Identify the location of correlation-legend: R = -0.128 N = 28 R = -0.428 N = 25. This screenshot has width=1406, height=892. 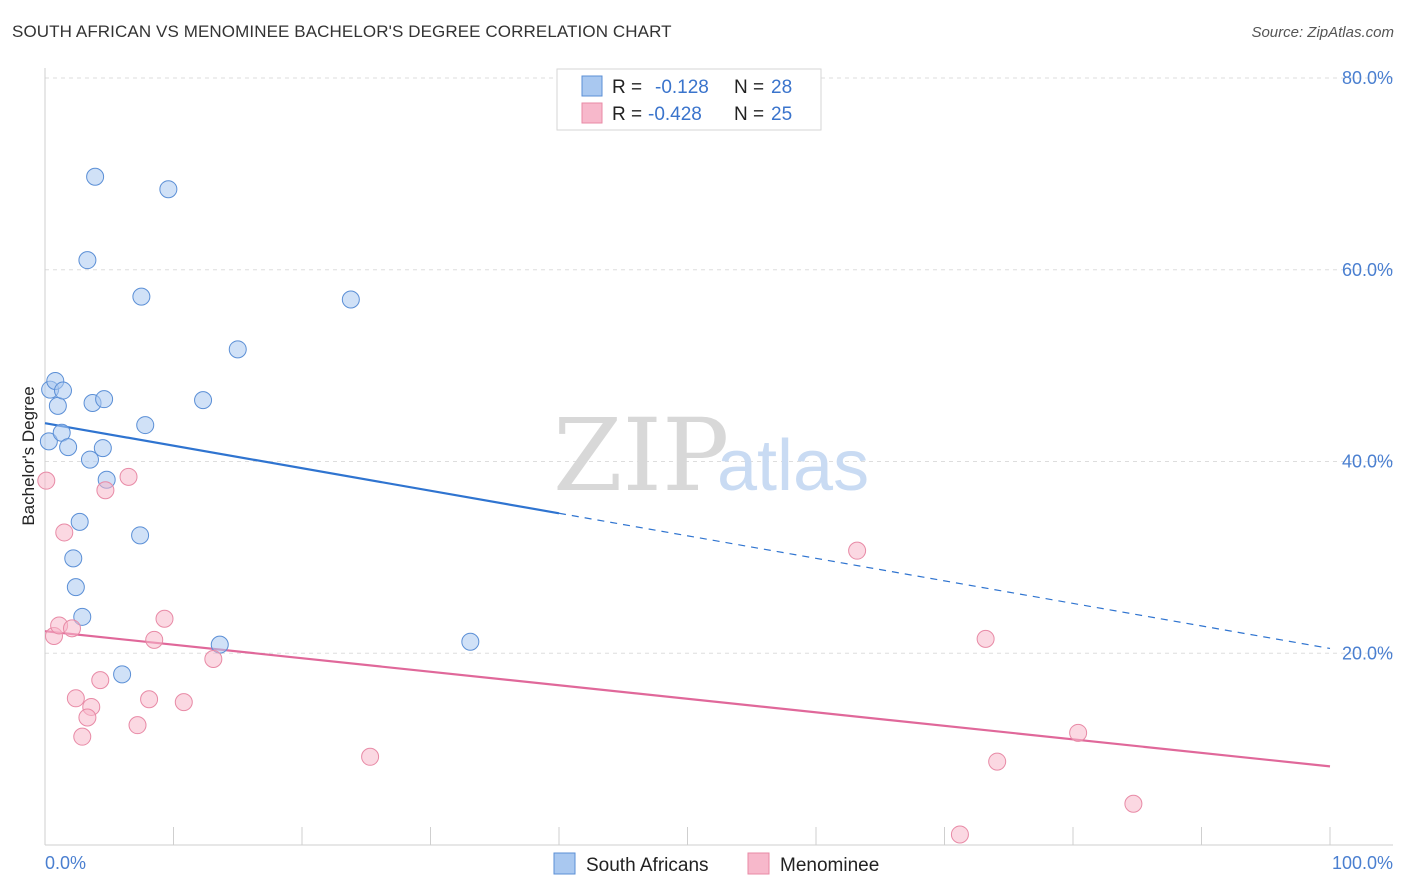
(689, 99).